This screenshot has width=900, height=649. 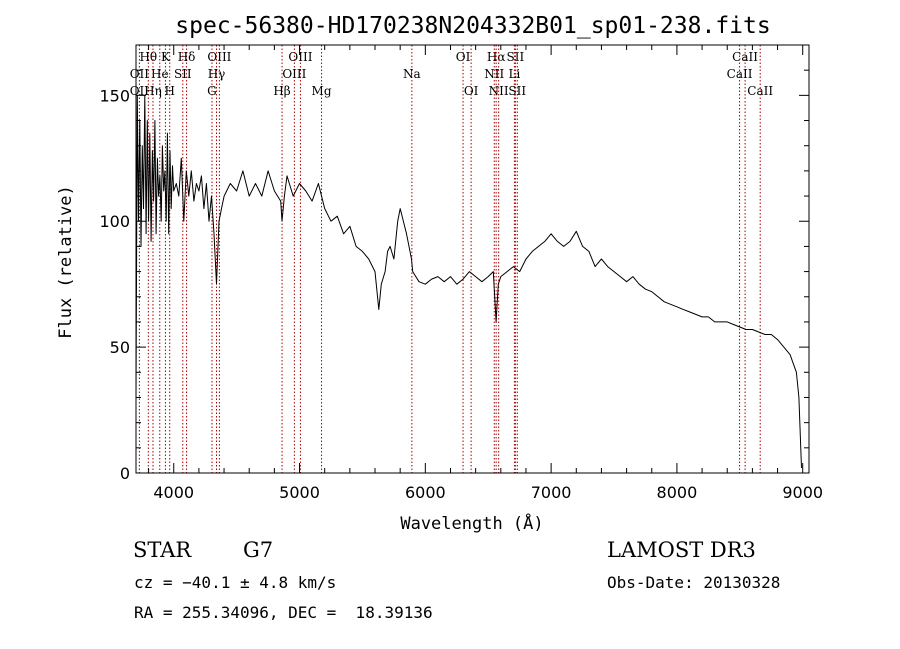 What do you see at coordinates (114, 221) in the screenshot?
I see `y-tick-label-2: 100` at bounding box center [114, 221].